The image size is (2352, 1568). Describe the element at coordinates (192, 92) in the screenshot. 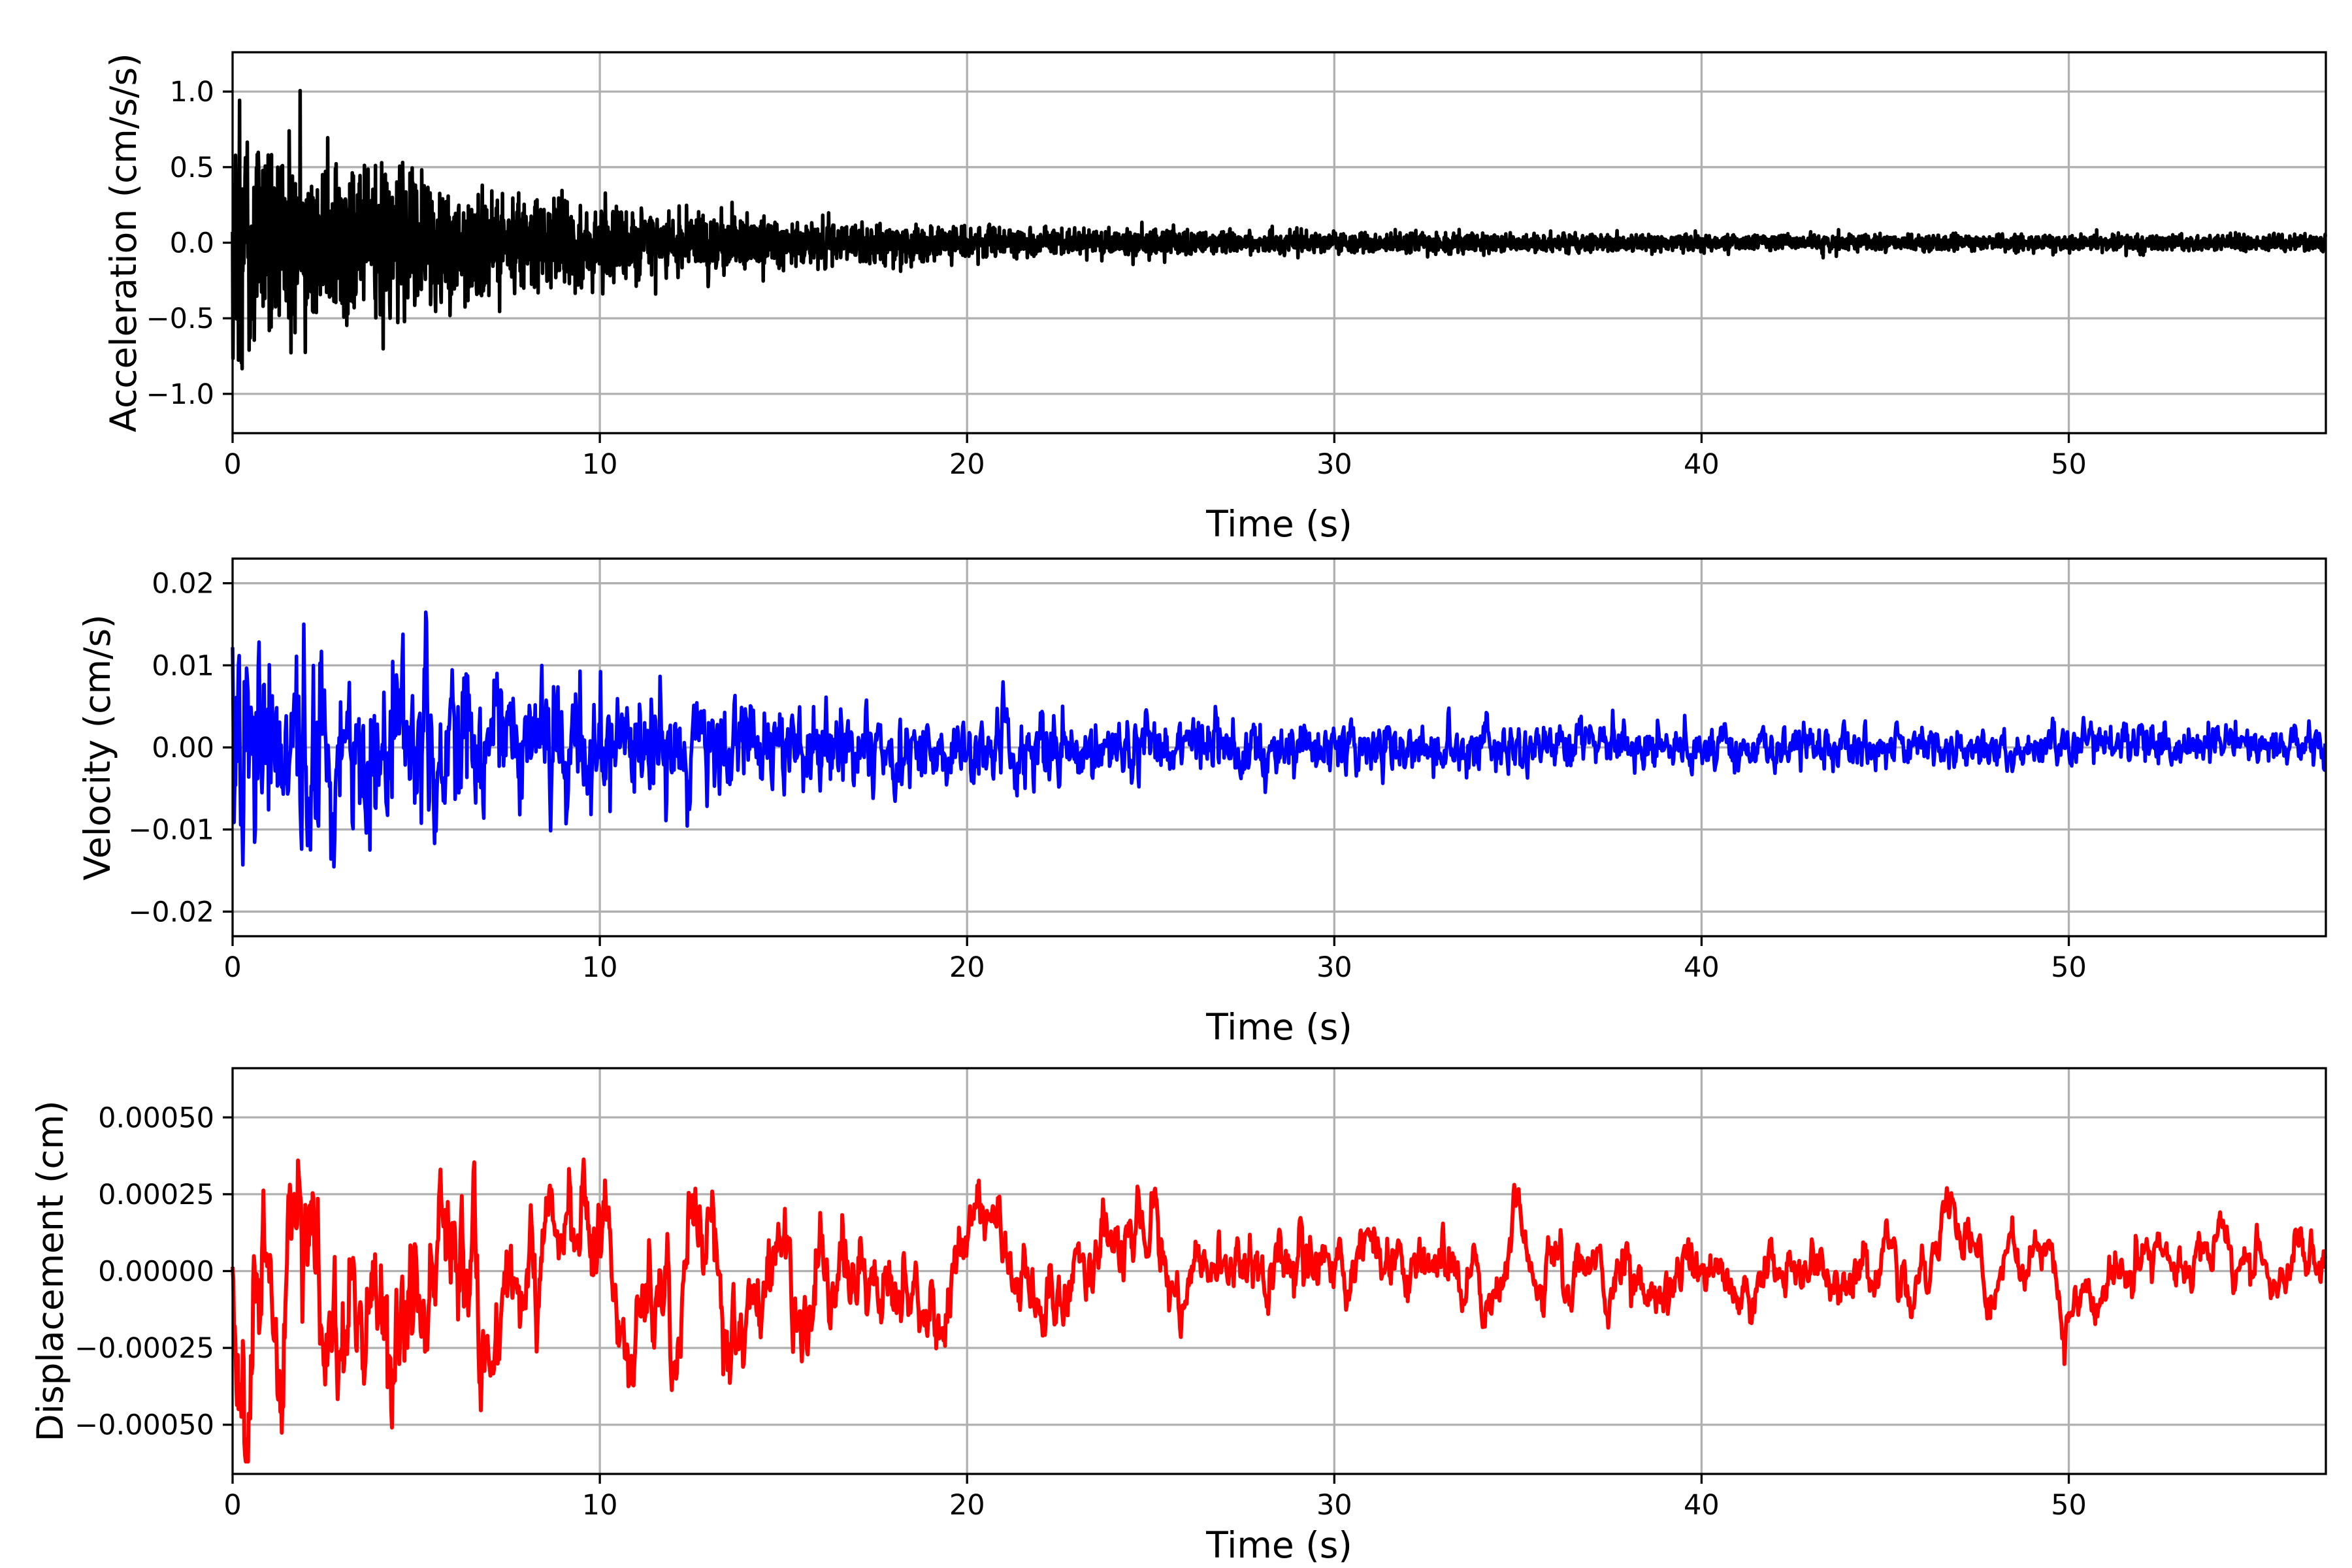

I see `ytick-label: 1.0` at that location.